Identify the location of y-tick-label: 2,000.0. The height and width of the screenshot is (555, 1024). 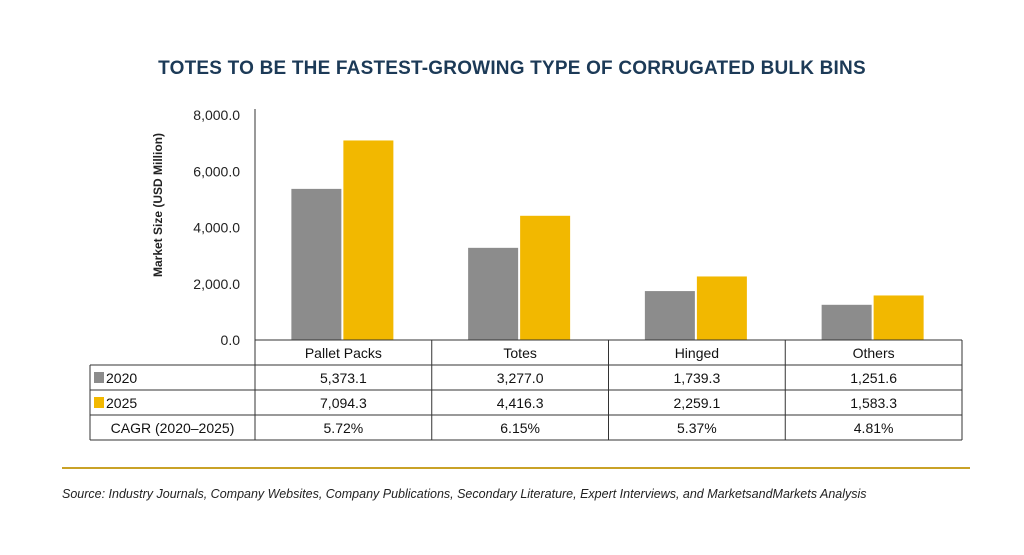
(216, 284).